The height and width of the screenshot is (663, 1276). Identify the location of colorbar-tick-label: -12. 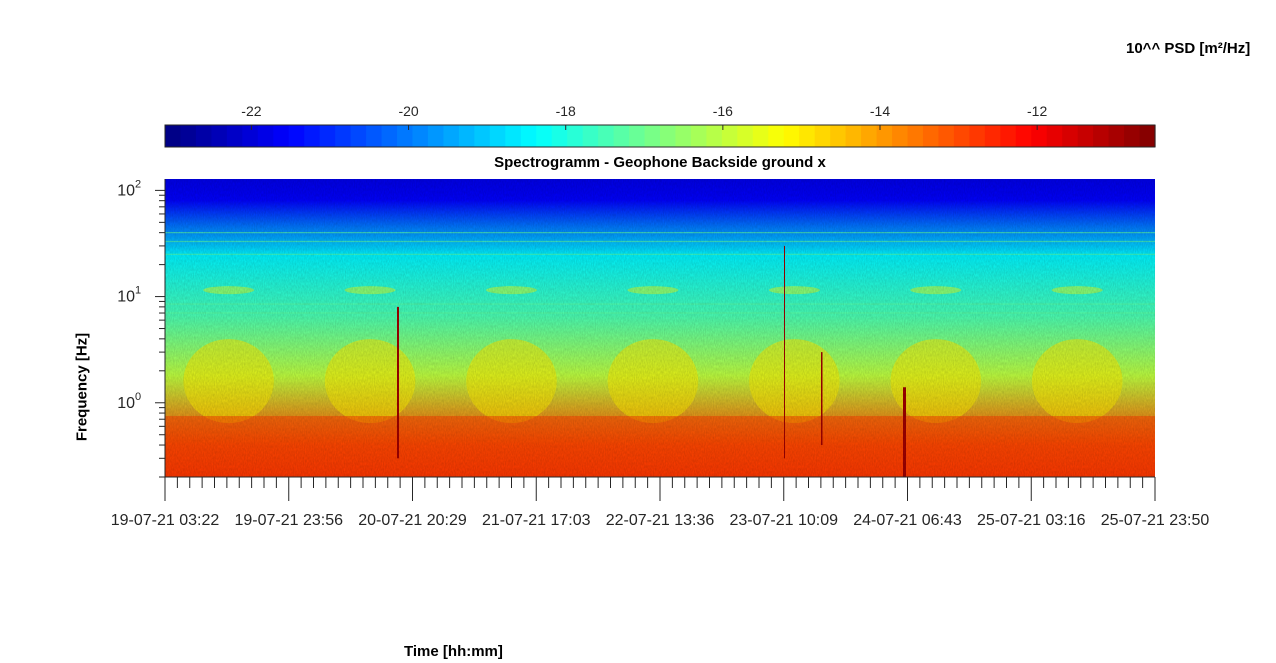
(1037, 111).